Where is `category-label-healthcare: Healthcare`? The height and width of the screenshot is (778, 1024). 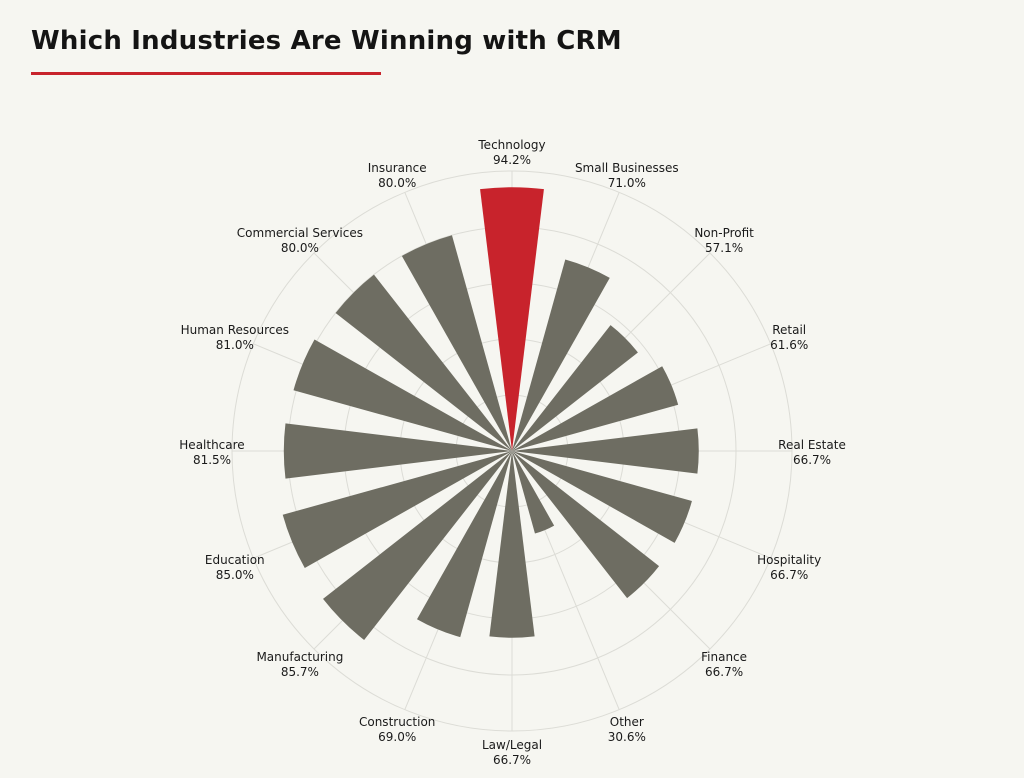
category-label-healthcare: Healthcare is located at coordinates (211, 445).